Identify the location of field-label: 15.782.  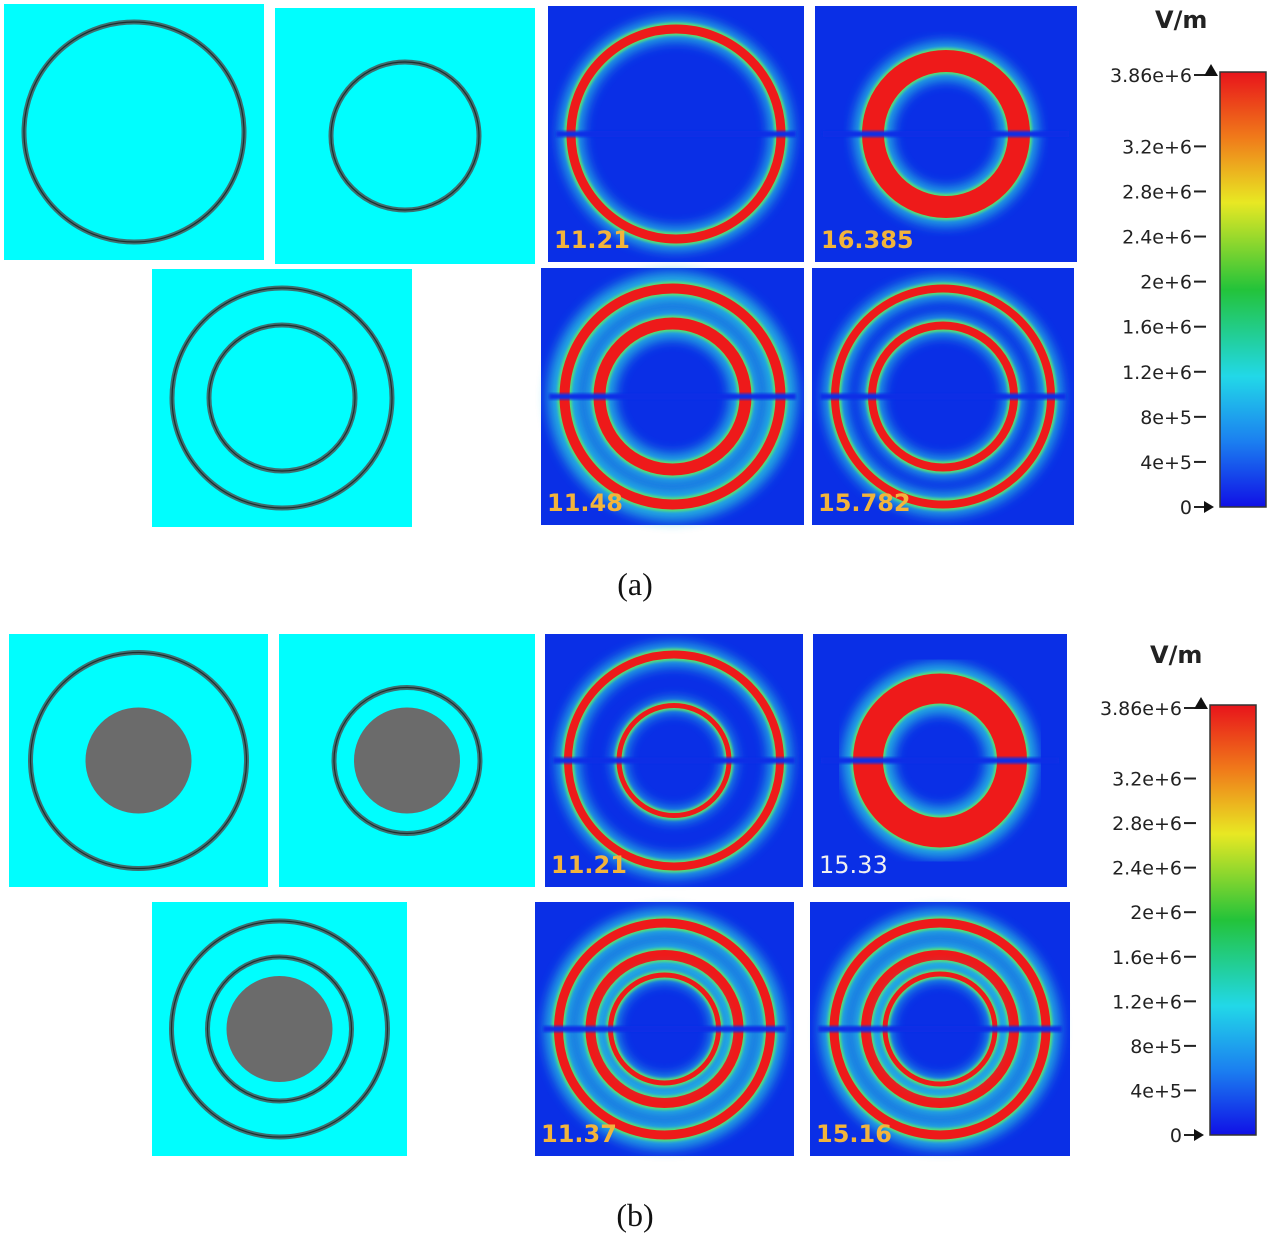
(864, 503).